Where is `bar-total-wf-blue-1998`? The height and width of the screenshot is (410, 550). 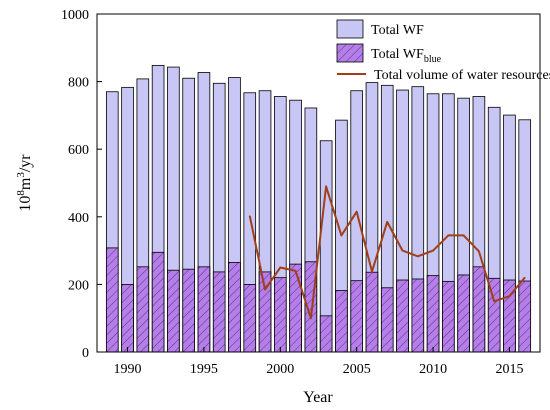
bar-total-wf-blue-1998 is located at coordinates (250, 318).